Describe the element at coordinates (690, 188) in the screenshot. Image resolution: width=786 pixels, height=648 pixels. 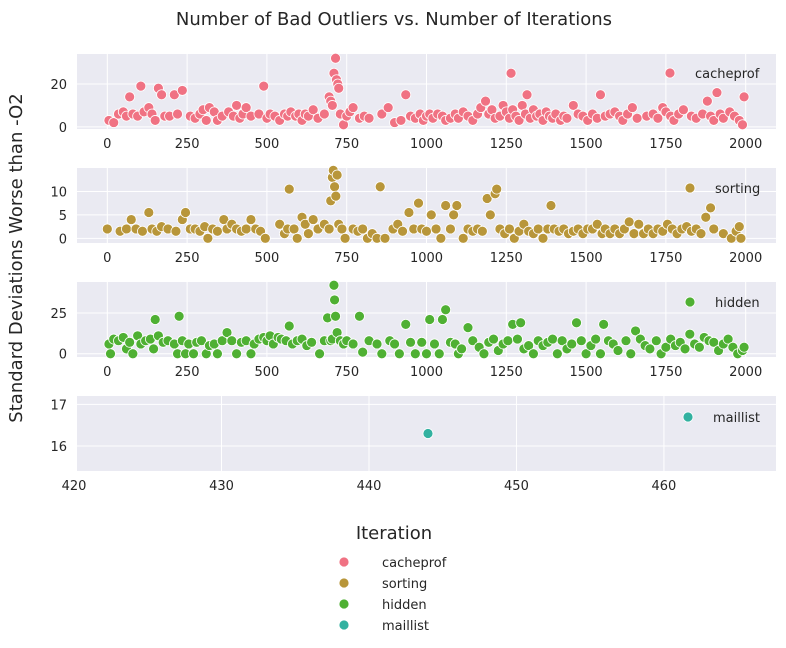
I see `legend-marker-sorting` at that location.